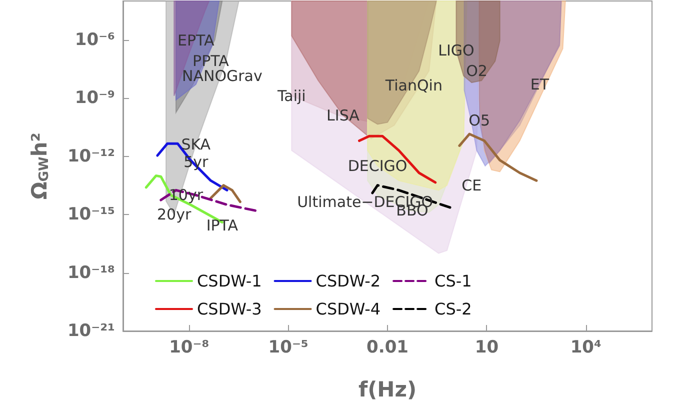 This screenshot has height=409, width=689. I want to click on legend-label: CSDW-4, so click(348, 309).